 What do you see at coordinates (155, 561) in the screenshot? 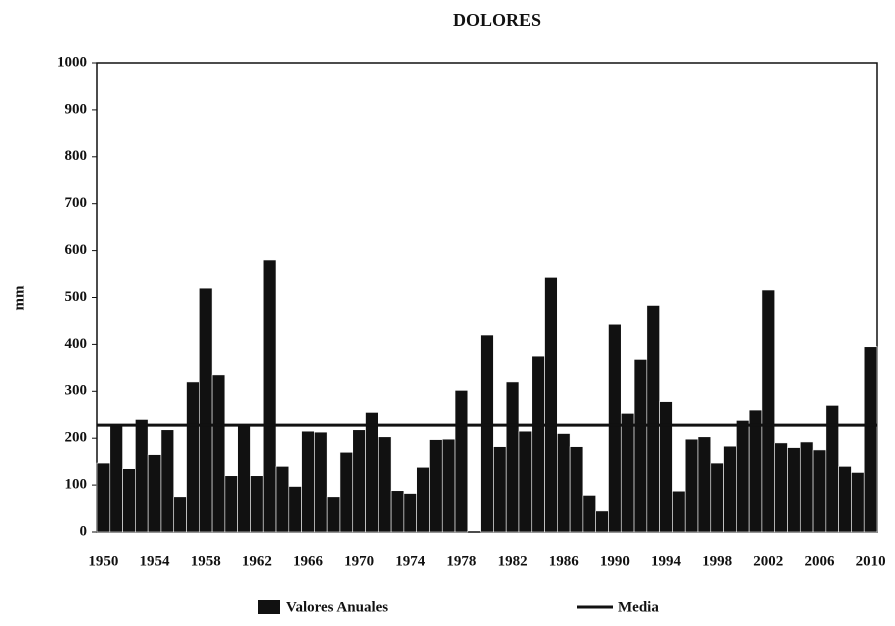
I see `x-tick-label: 1954` at bounding box center [155, 561].